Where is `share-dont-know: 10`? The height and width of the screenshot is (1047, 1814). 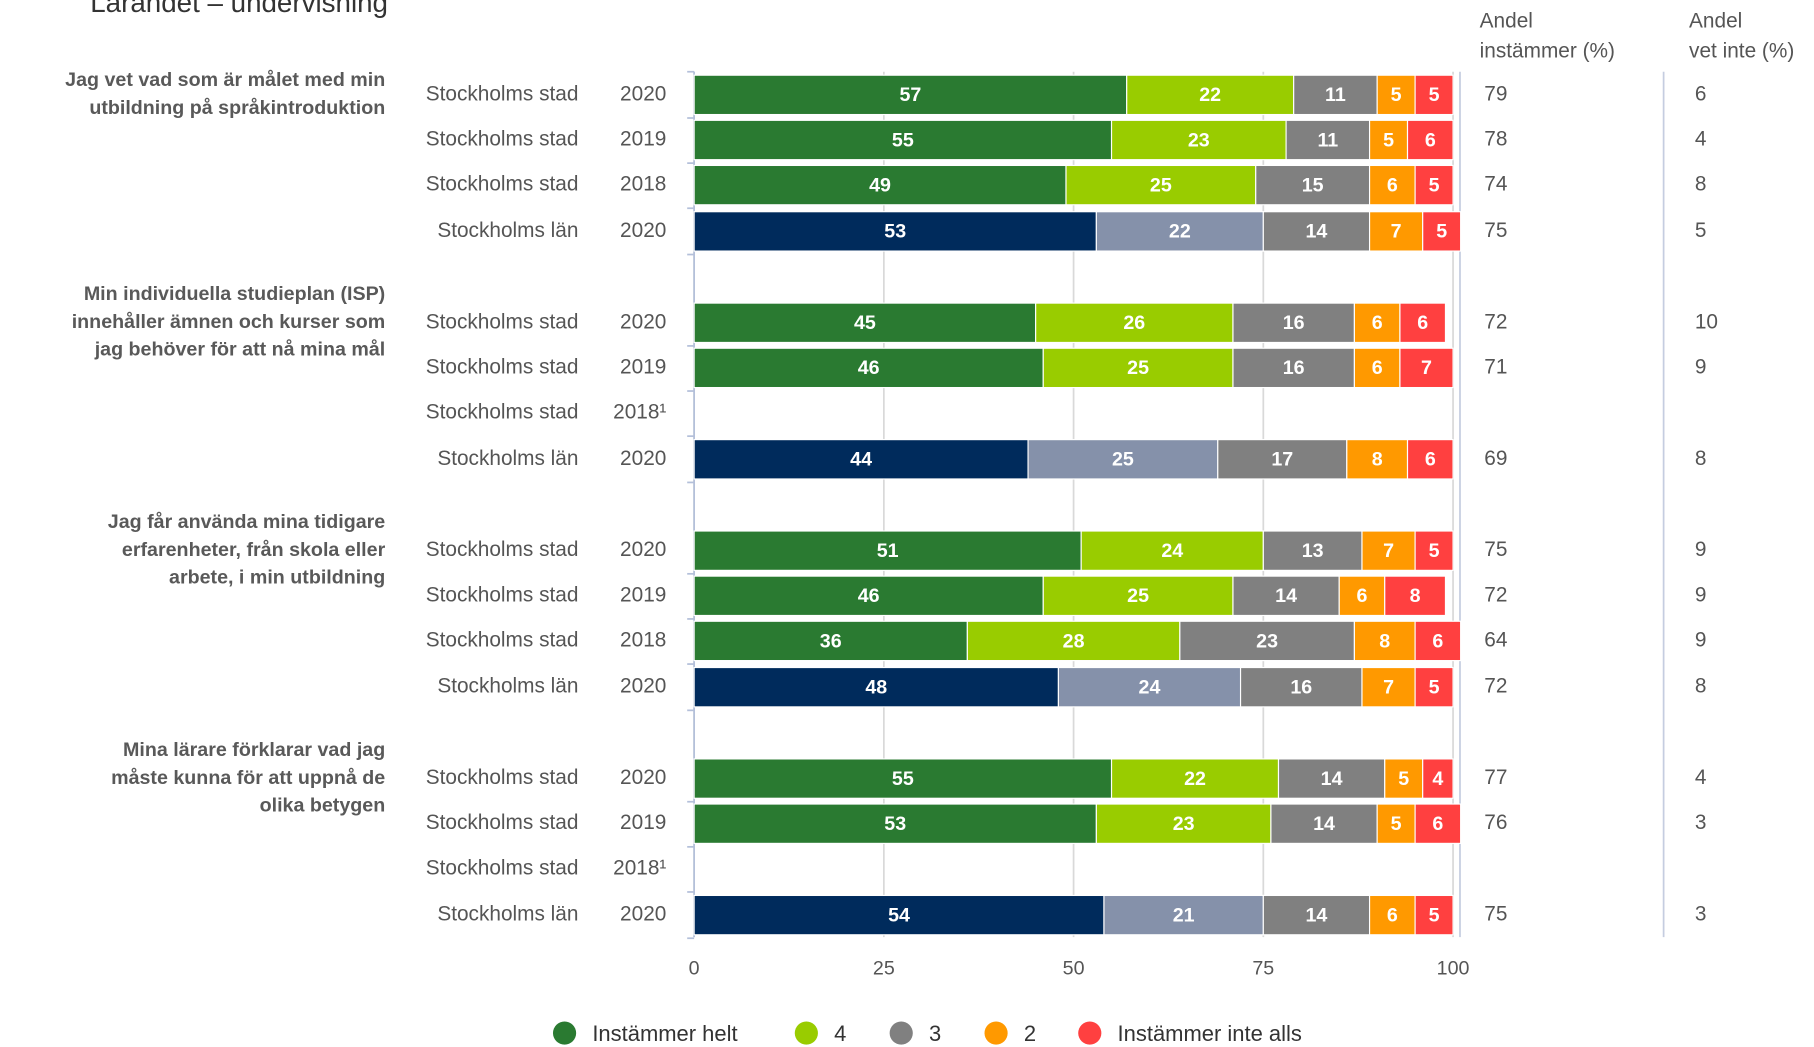 share-dont-know: 10 is located at coordinates (1706, 321).